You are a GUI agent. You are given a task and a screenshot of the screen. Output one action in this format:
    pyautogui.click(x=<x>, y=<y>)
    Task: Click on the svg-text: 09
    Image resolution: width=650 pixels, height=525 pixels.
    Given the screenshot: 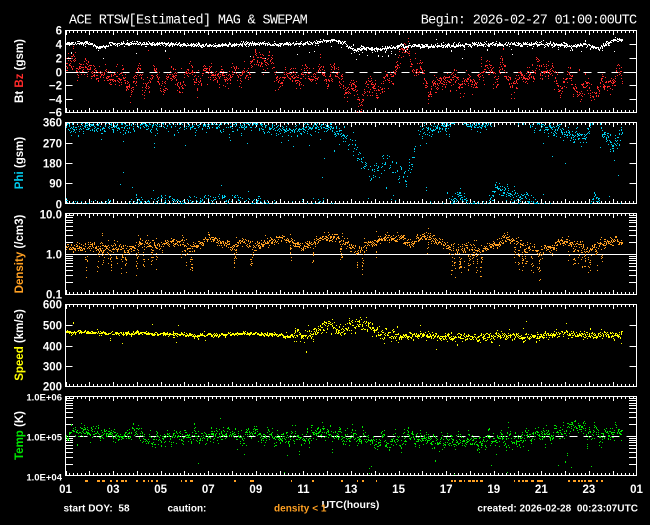 What is the action you would take?
    pyautogui.click(x=255, y=490)
    